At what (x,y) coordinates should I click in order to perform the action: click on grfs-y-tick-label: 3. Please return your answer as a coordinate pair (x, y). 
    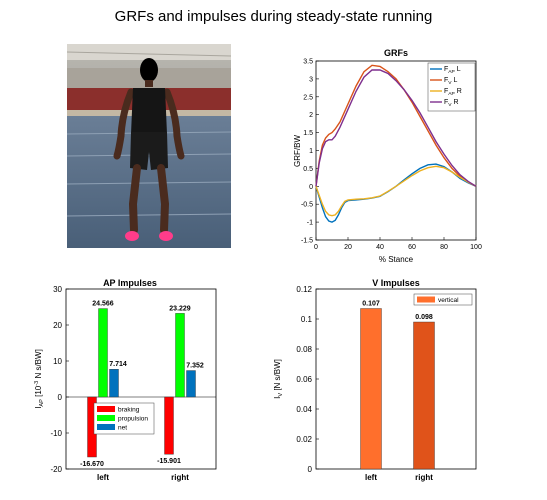
    Looking at the image, I should click on (311, 79).